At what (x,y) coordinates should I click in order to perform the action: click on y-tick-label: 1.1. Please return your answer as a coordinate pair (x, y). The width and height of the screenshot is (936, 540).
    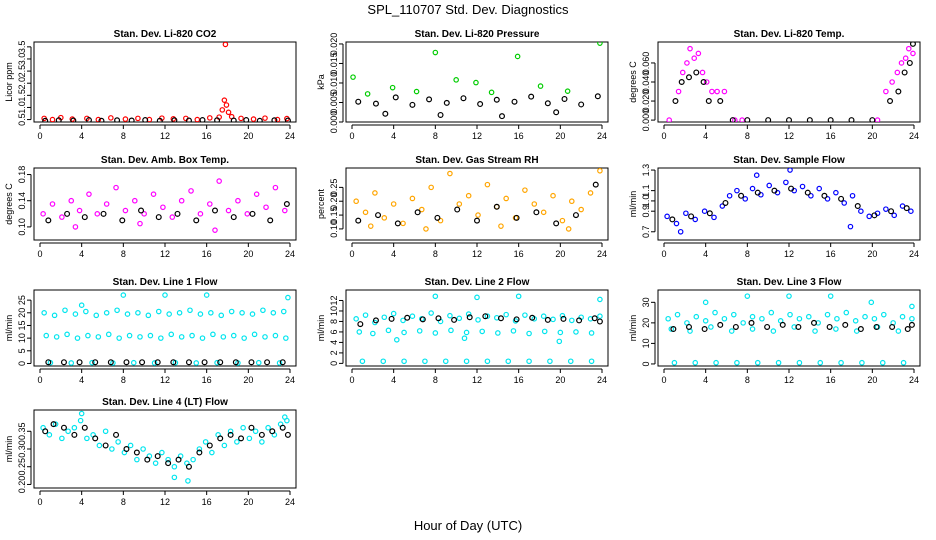
    Looking at the image, I should click on (646, 190).